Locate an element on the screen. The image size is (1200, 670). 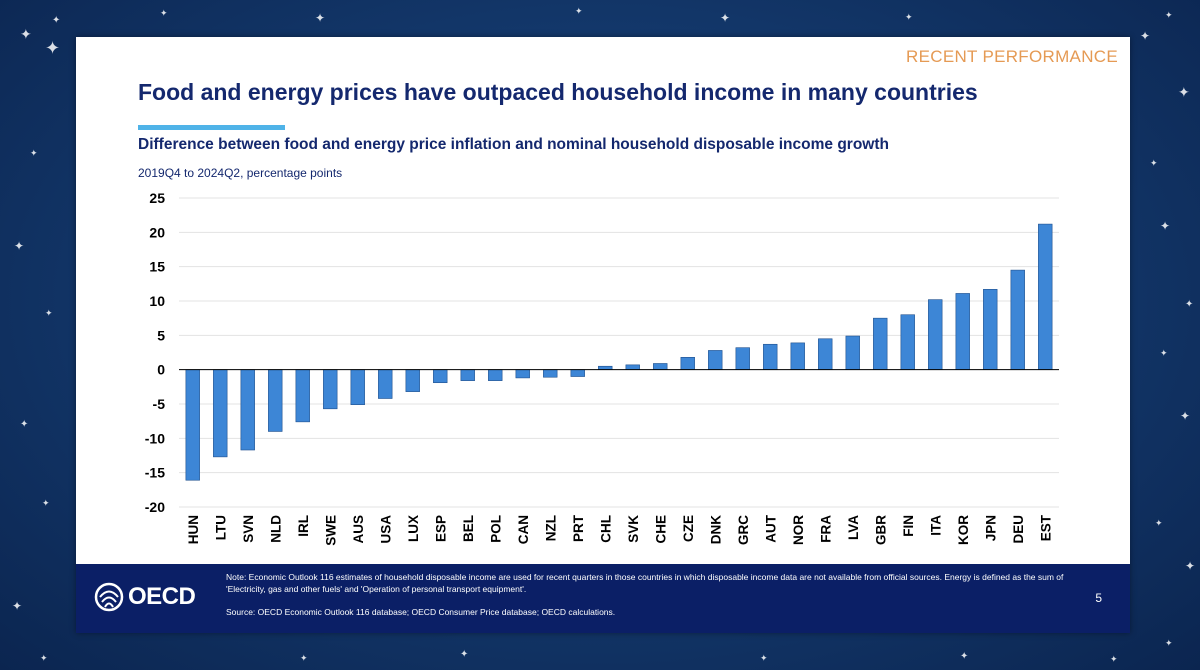
x-category-label: SVK is located at coordinates (633, 529).